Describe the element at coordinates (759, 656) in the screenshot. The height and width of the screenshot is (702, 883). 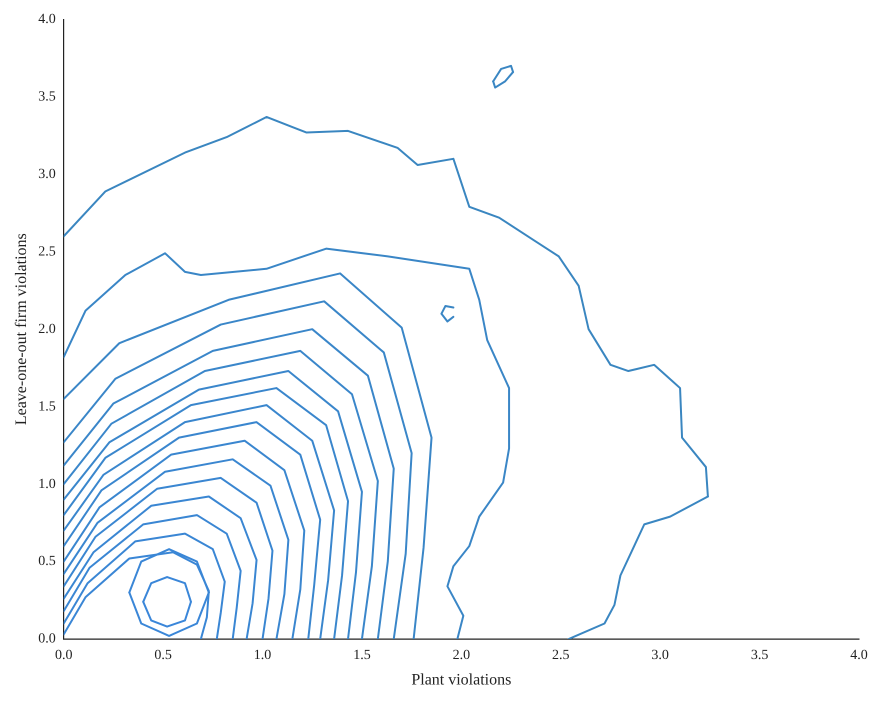
I see `x-tick-label: 3.5` at that location.